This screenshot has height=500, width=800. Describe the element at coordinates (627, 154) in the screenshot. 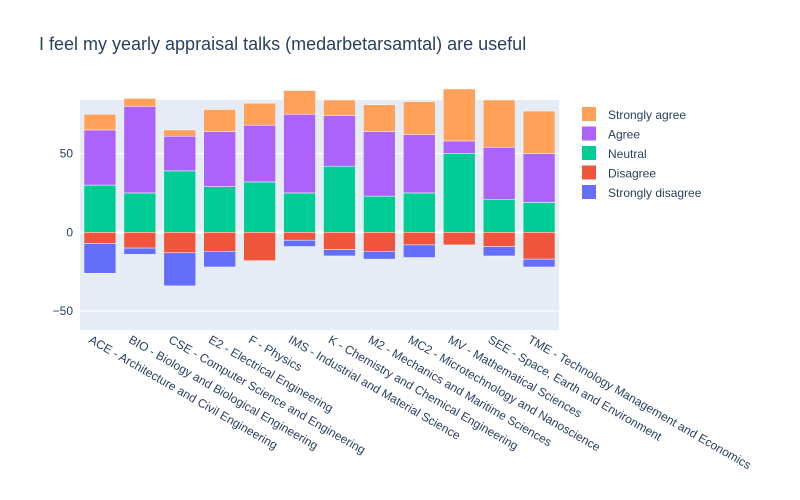

I see `legend-label: Neutral` at that location.